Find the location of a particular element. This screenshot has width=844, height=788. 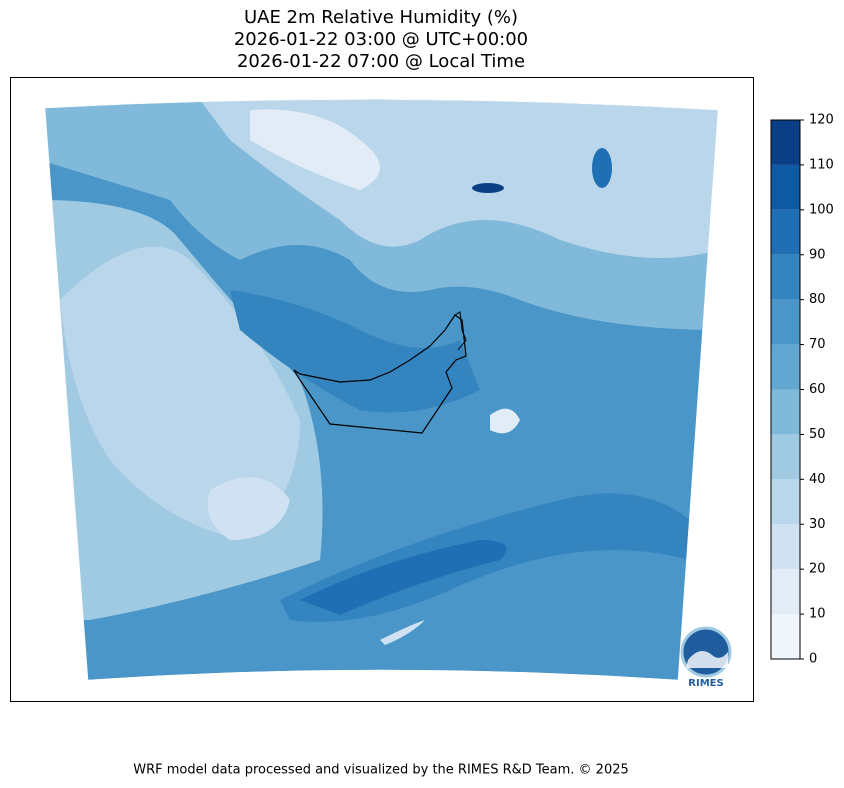

title-line: 2026-01-22 03:00 @ UTC+00:00 is located at coordinates (381, 39).